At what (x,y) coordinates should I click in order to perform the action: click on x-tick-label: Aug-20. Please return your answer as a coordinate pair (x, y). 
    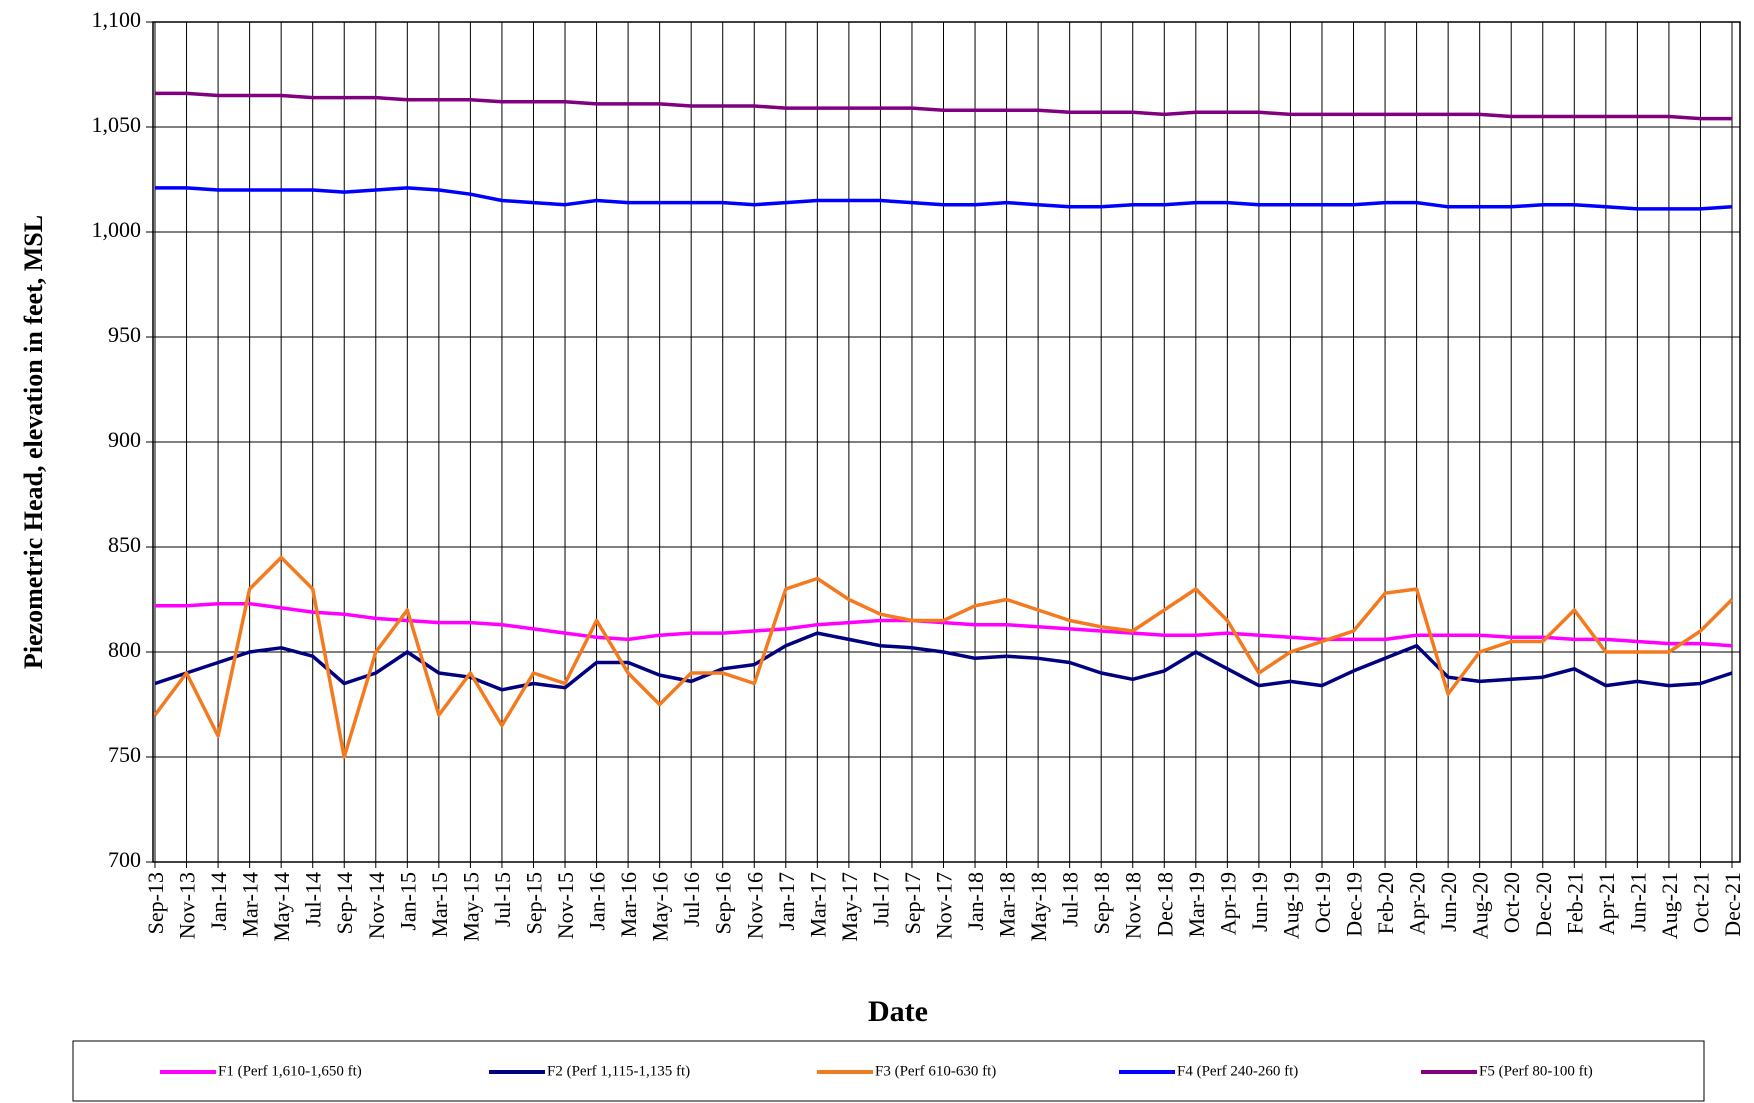
    Looking at the image, I should click on (1480, 905).